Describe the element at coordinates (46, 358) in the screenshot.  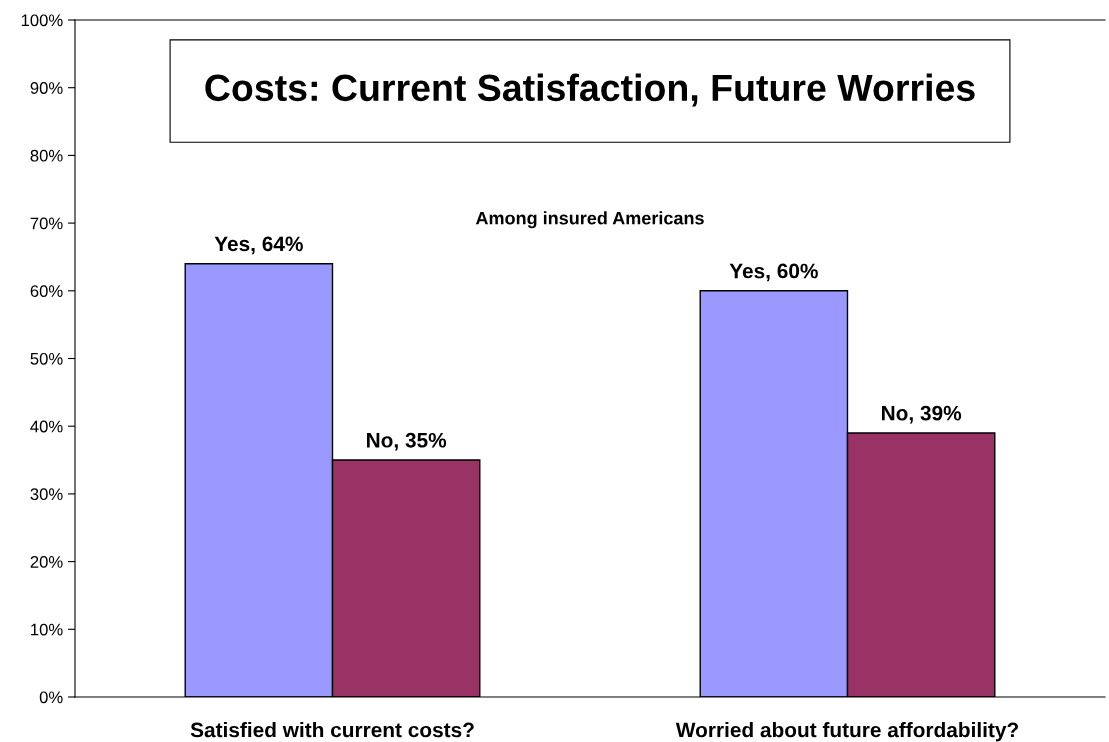
I see `y-tick-label: 50%` at that location.